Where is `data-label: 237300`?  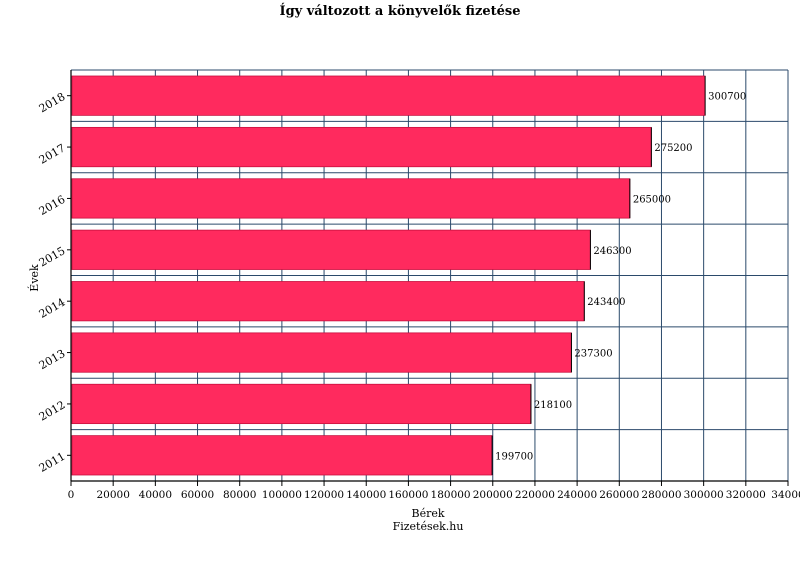
data-label: 237300 is located at coordinates (593, 354).